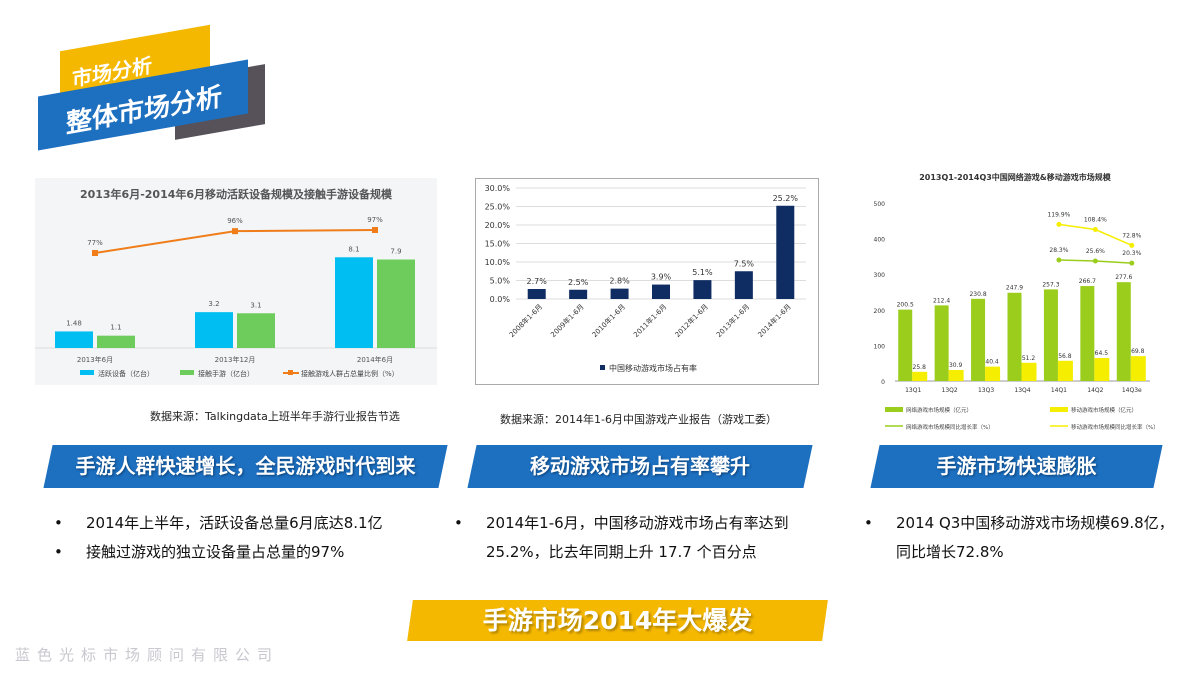 Image resolution: width=1200 pixels, height=675 pixels. What do you see at coordinates (537, 281) in the screenshot?
I see `data-label: 2.7%` at bounding box center [537, 281].